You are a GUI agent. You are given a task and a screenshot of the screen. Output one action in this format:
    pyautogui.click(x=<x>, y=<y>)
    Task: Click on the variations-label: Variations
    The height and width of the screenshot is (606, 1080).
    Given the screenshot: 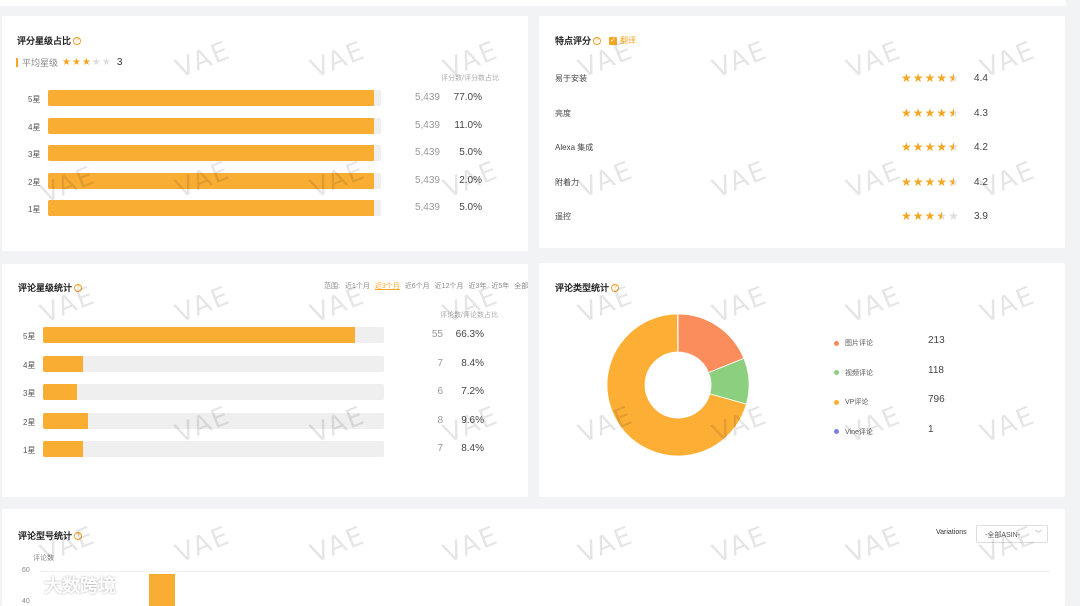 What is the action you would take?
    pyautogui.click(x=951, y=532)
    